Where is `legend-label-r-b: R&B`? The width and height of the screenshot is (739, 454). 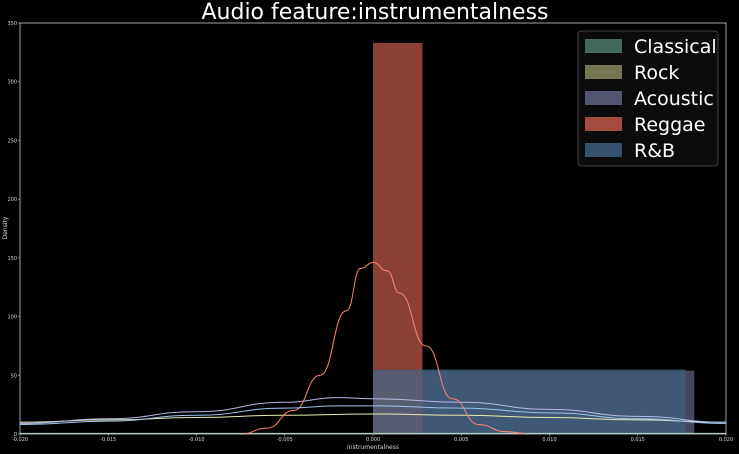 legend-label-r-b: R&B is located at coordinates (654, 151).